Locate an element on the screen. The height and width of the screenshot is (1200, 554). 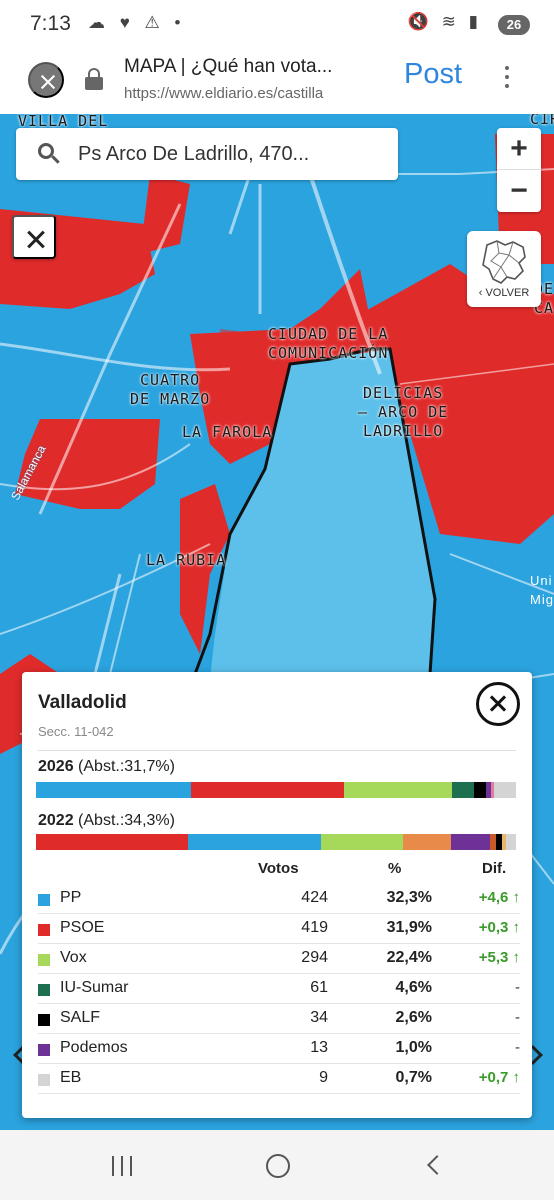
page-url: https://www.eldiario.es/castilla is located at coordinates (224, 93).